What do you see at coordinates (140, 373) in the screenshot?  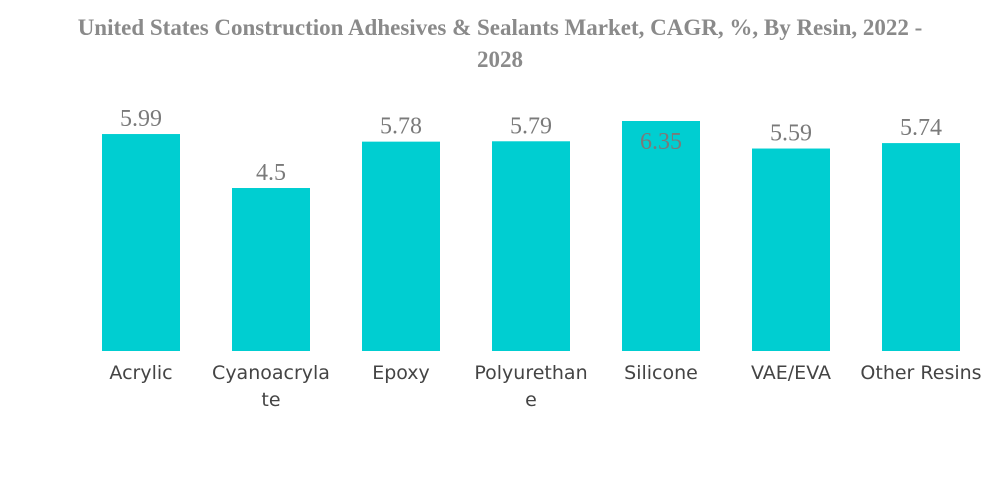 I see `category-label-acrylic: Acrylic` at bounding box center [140, 373].